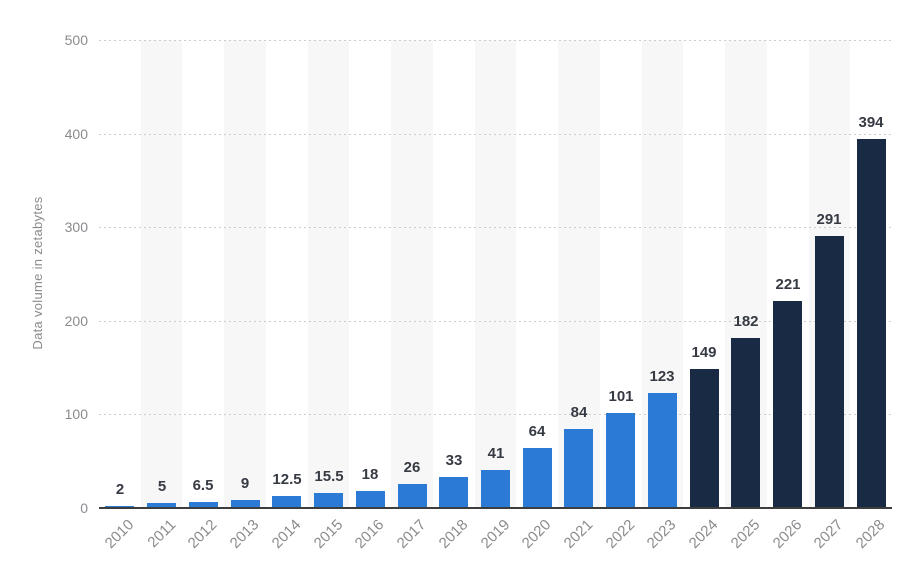 The height and width of the screenshot is (587, 902). I want to click on value-label-2021: 84, so click(579, 412).